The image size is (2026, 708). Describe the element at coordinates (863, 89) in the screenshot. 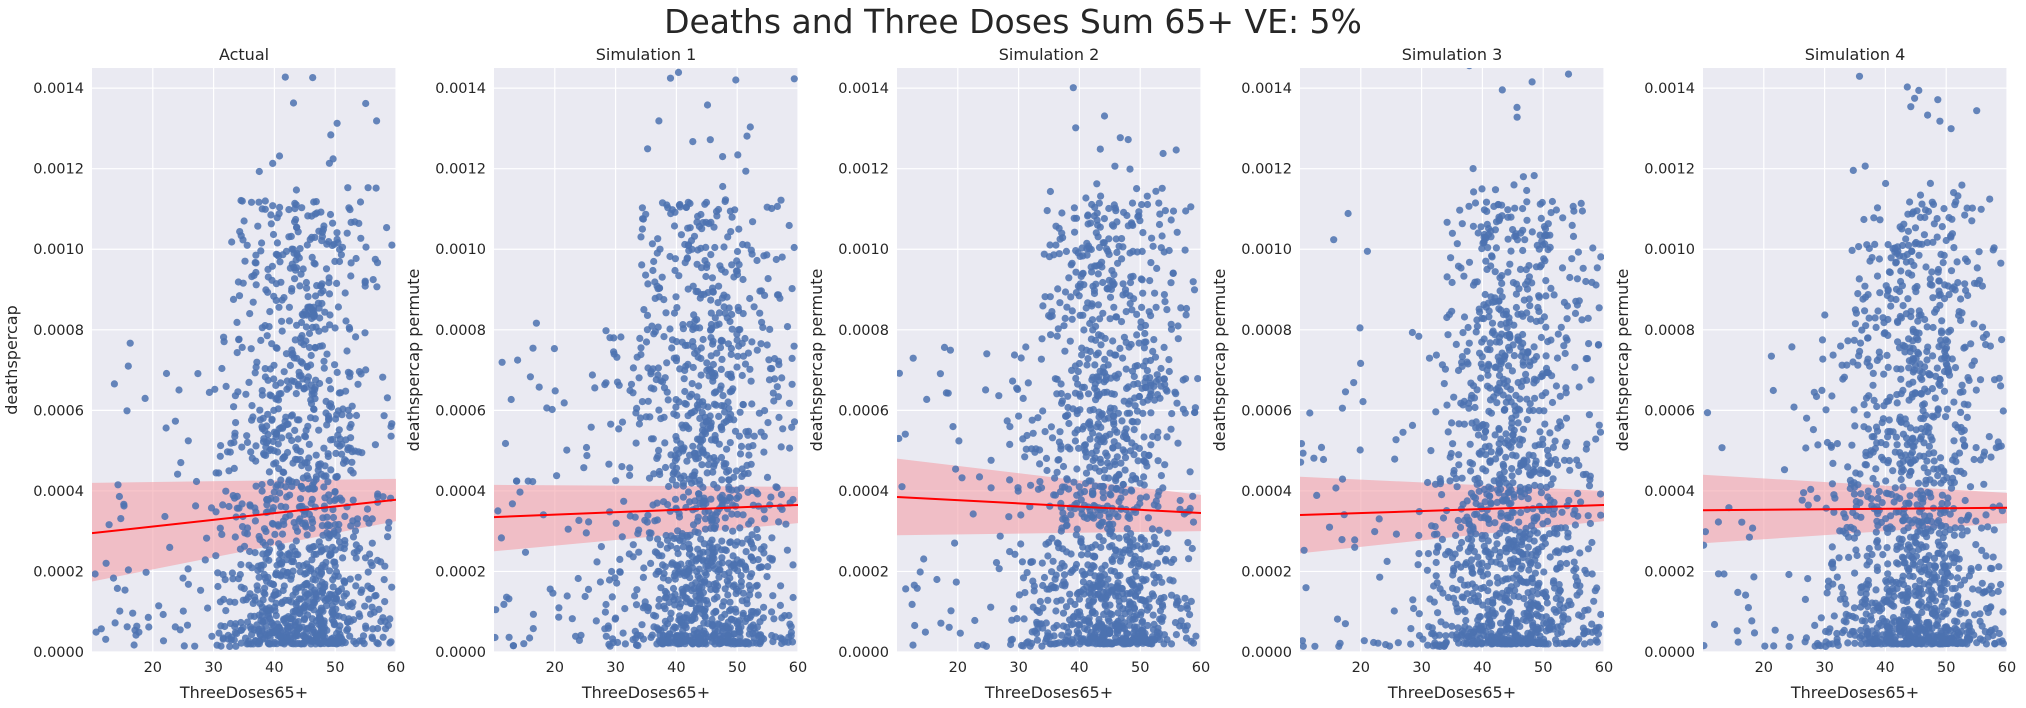

I see `y-tick-label: 0.0014` at that location.